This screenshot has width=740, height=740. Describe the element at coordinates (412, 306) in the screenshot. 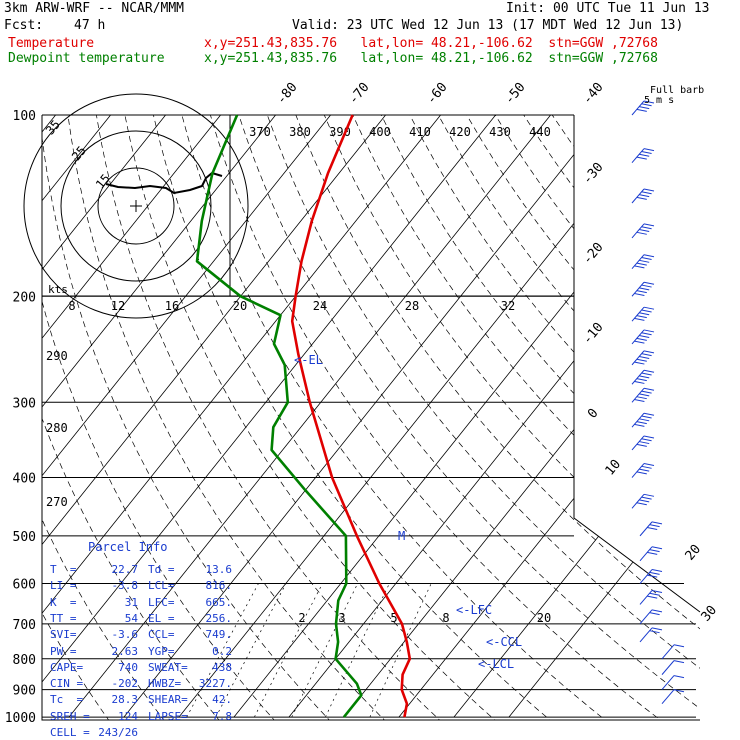

I see `speed-tick-label: 28` at that location.